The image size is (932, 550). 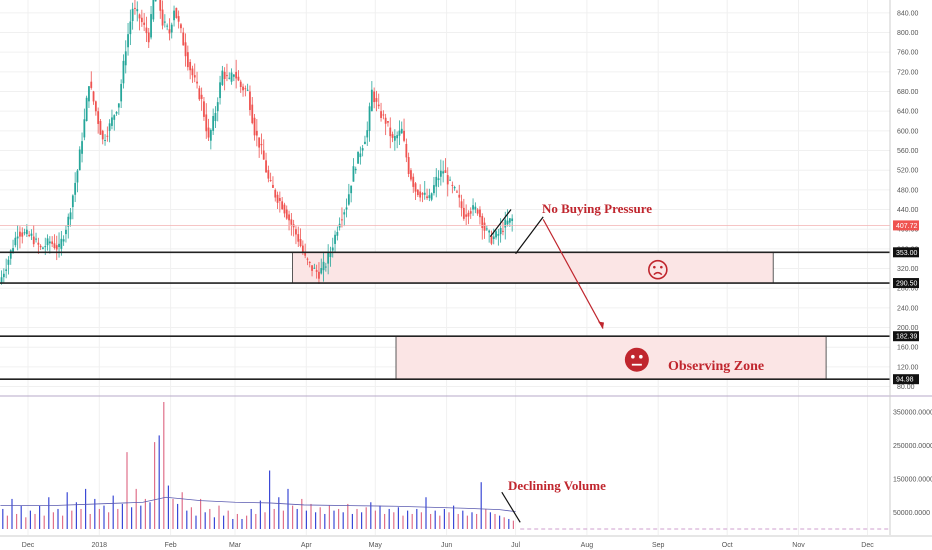 I want to click on volume-trend-line, so click(x=511, y=507).